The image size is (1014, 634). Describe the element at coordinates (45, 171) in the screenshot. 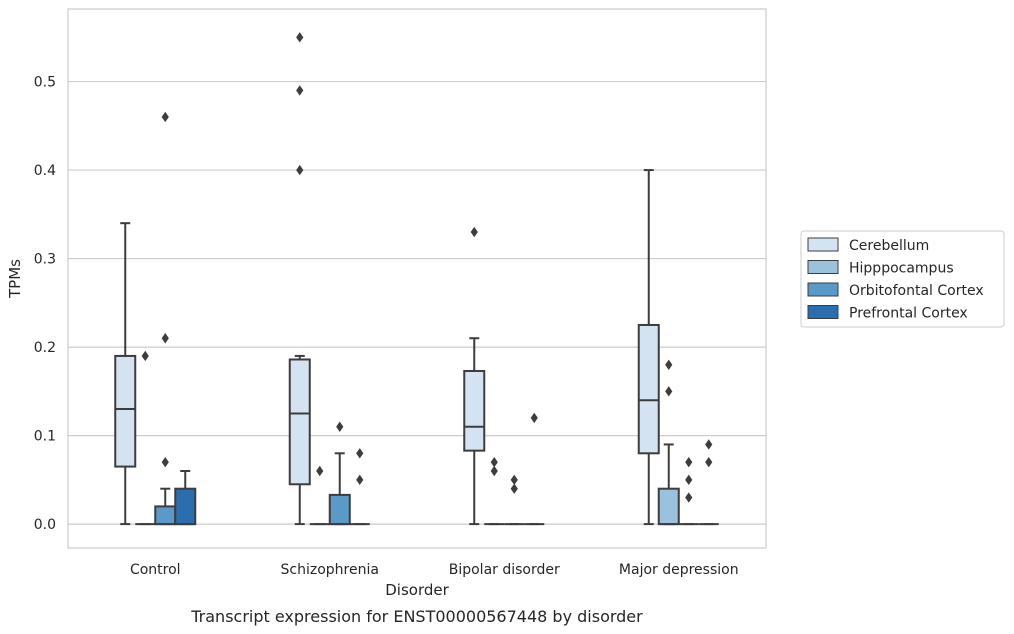

I see `y-tick-label: 0.4` at that location.